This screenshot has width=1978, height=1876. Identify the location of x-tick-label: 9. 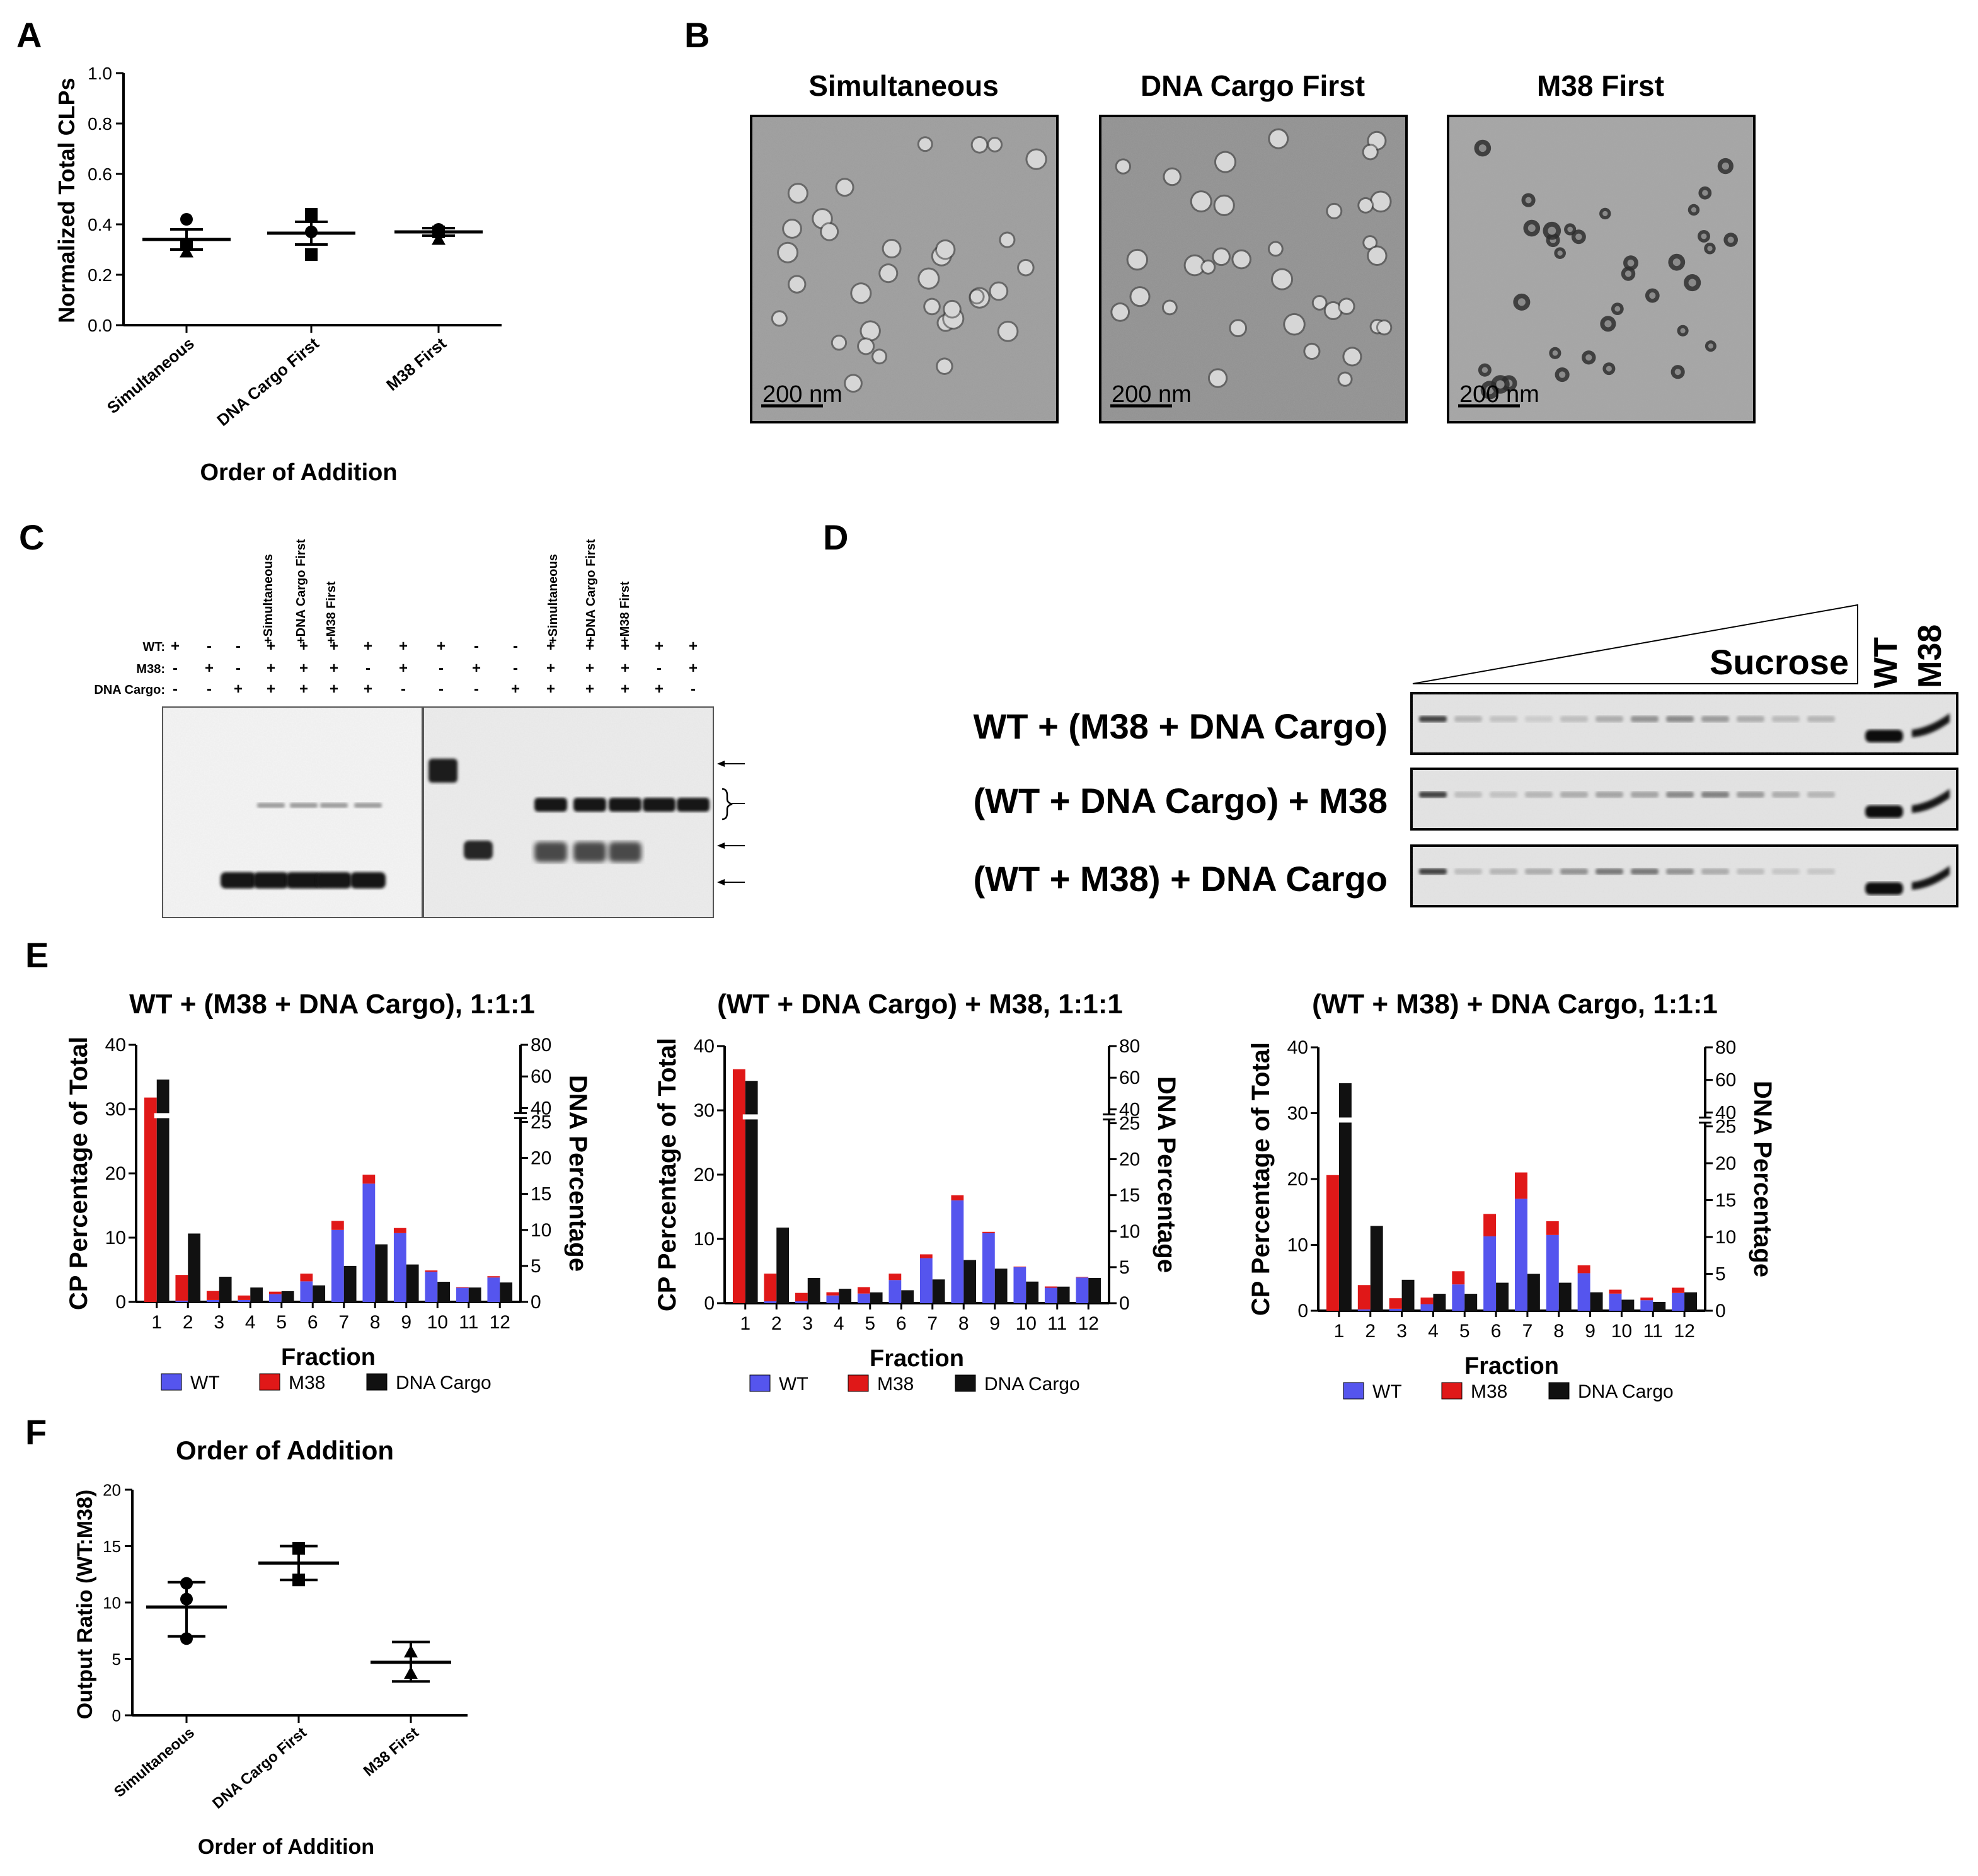
(406, 1322).